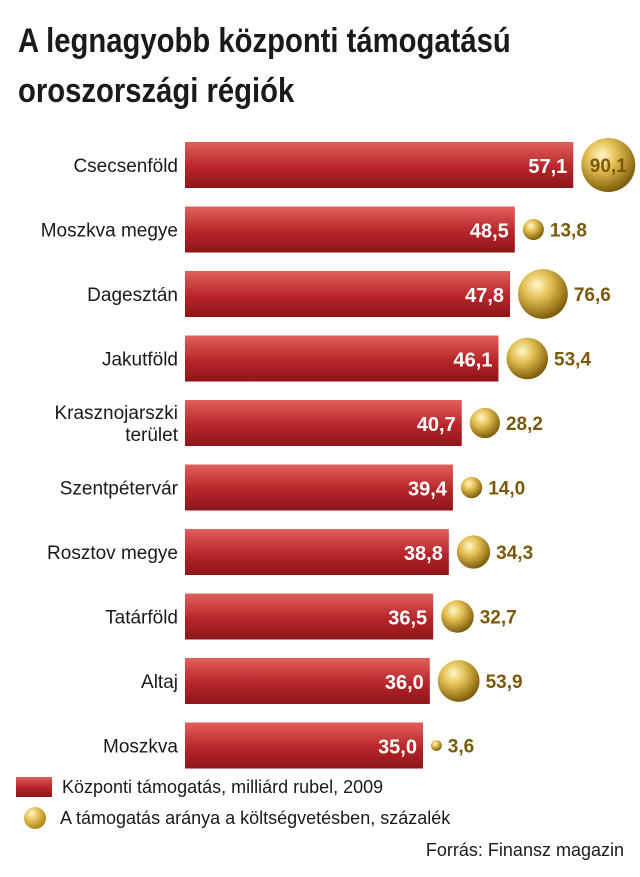 The image size is (640, 877). Describe the element at coordinates (514, 553) in the screenshot. I see `bubble-value-label: 34,3` at that location.